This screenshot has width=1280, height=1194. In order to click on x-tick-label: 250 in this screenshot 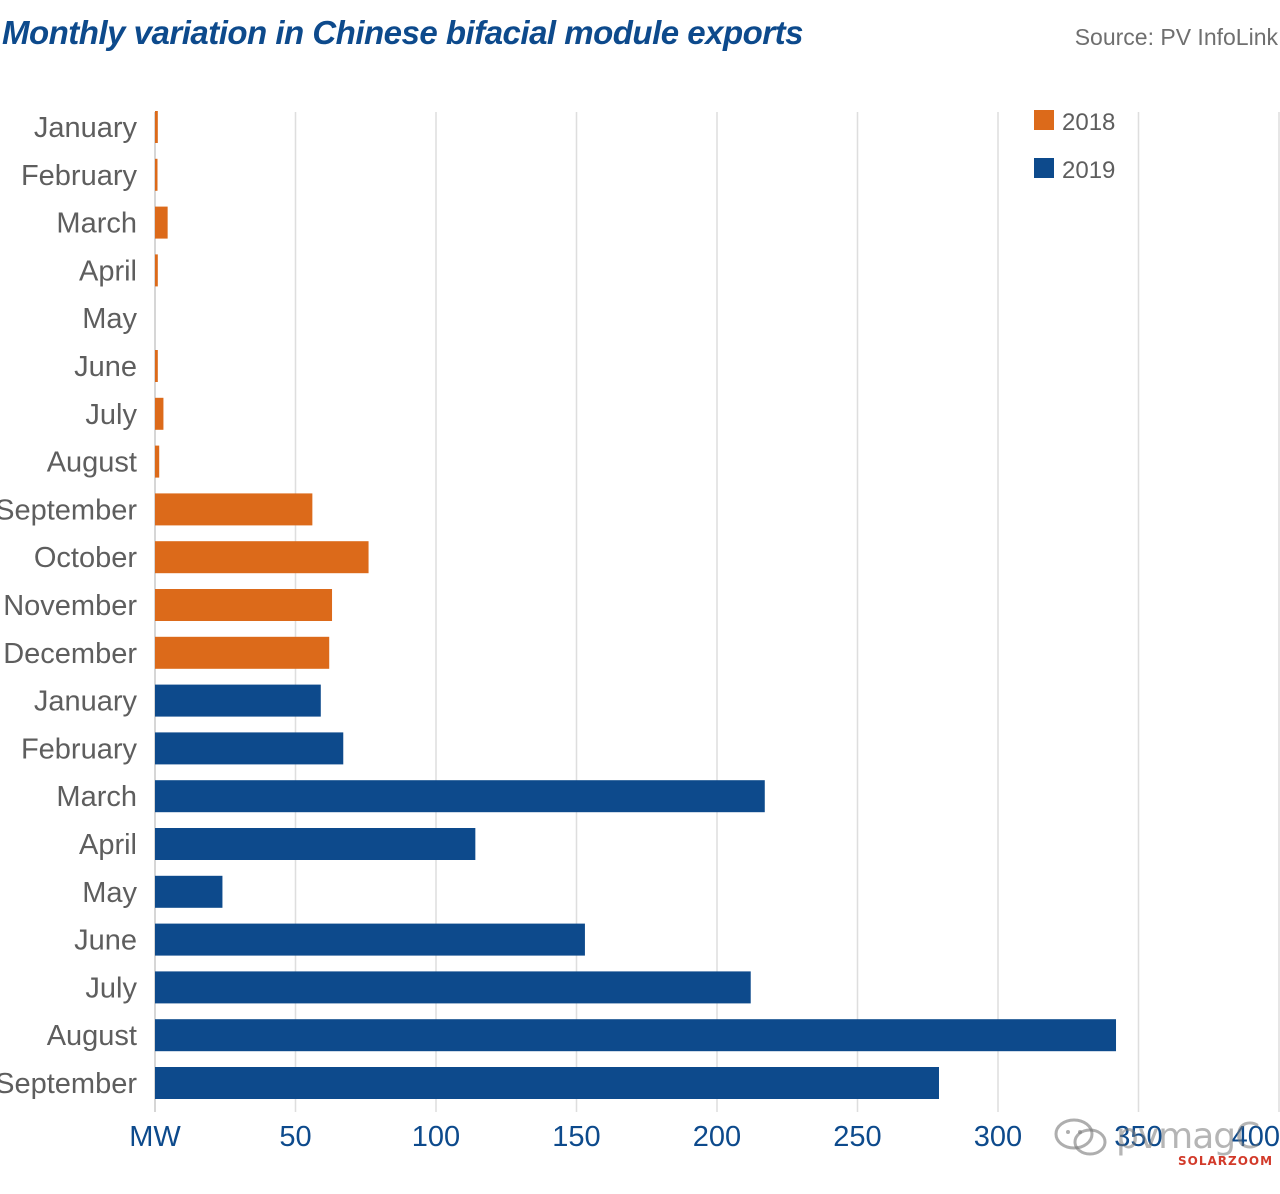, I will do `click(857, 1137)`.